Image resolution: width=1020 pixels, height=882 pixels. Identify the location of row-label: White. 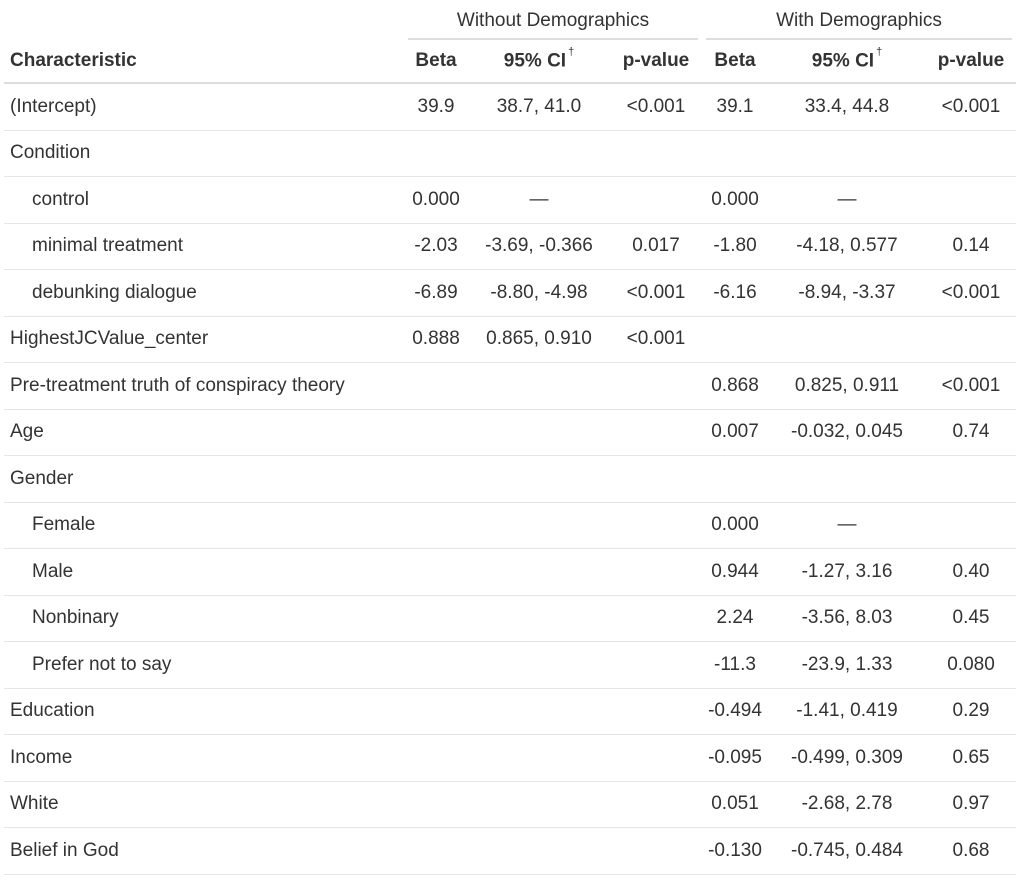
(204, 804).